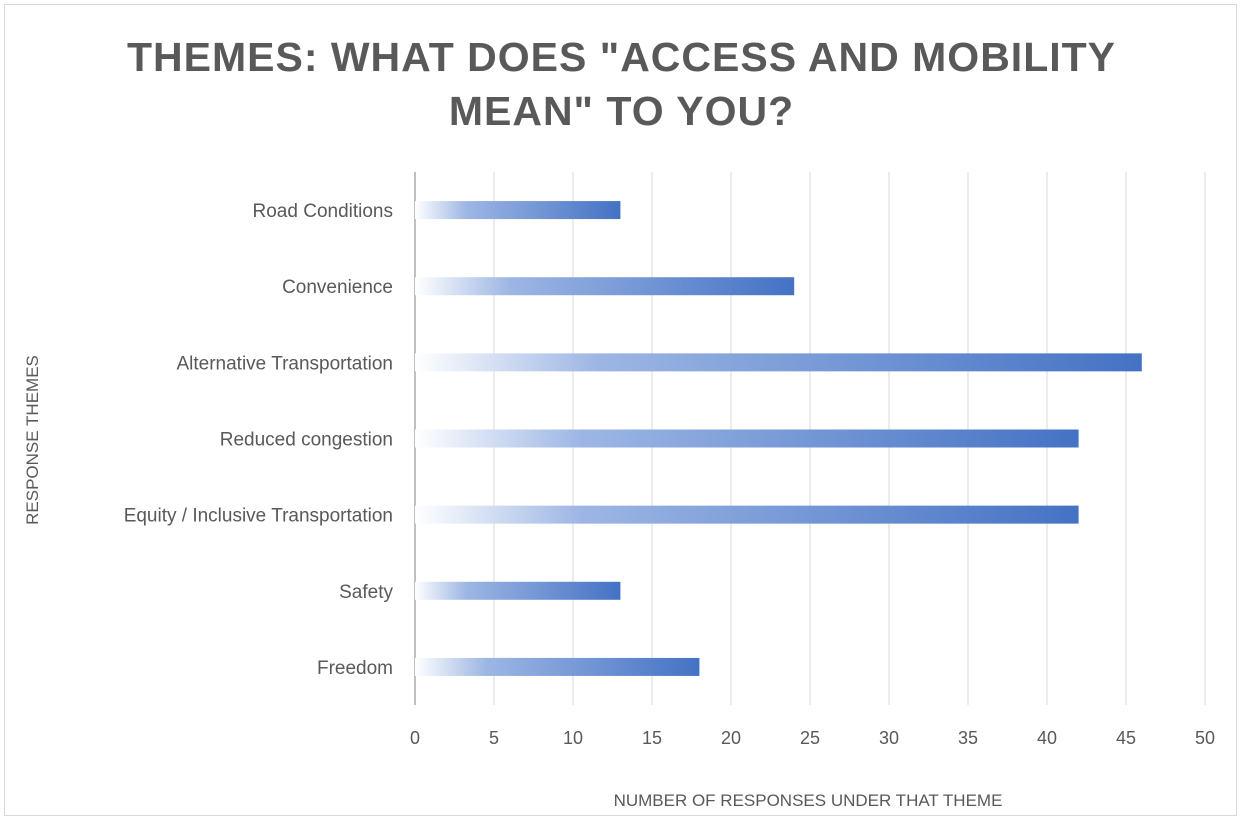 The height and width of the screenshot is (822, 1243). I want to click on category-label: Convenience, so click(337, 287).